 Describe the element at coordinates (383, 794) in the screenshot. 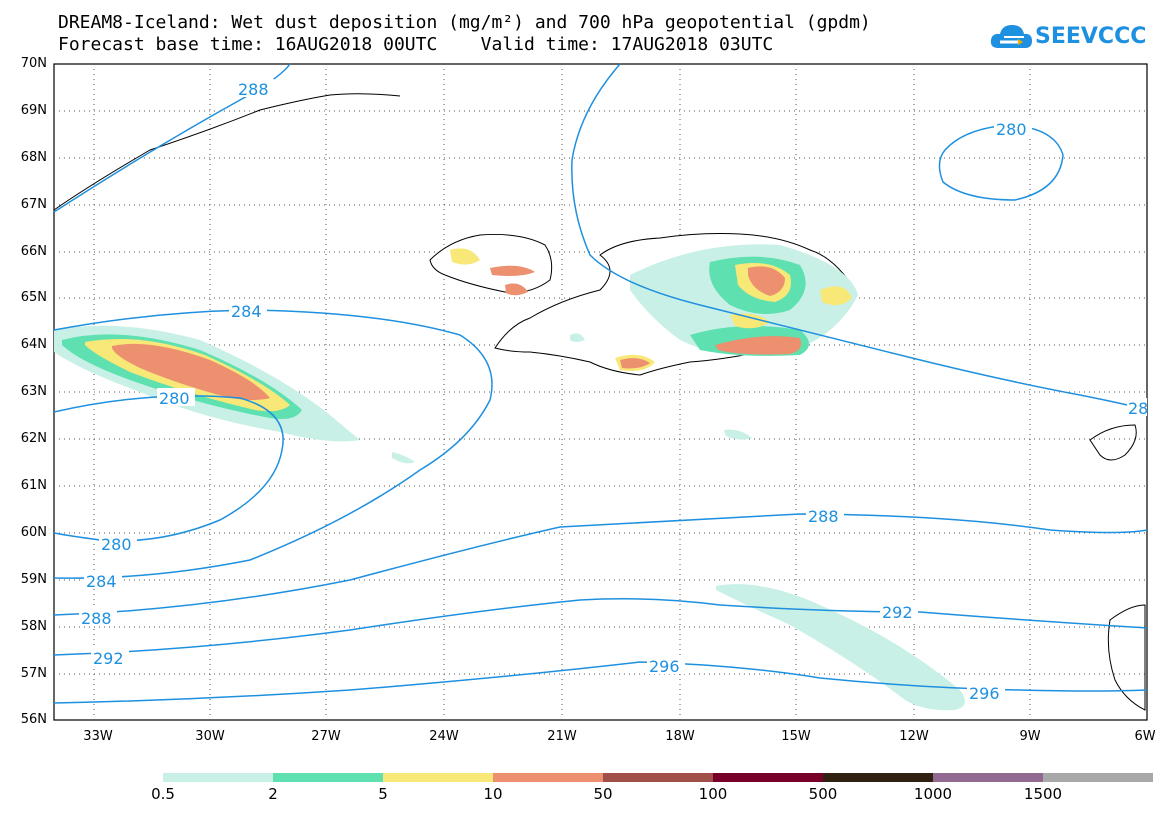

I see `legend-label: 5` at that location.